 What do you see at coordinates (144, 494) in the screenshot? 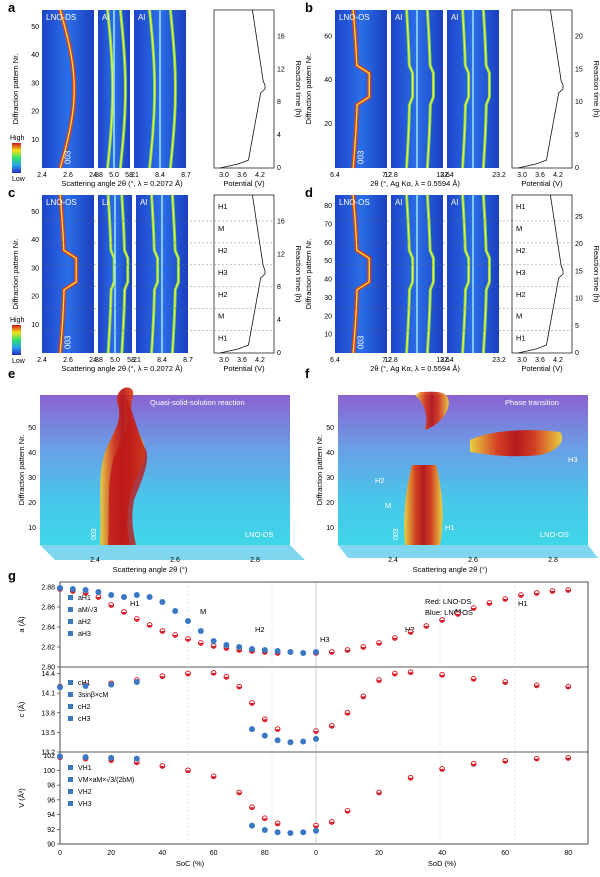
I see `panel-e-y-ticks: 10 20 30 40 50 2.4 2.6 2.8` at bounding box center [144, 494].